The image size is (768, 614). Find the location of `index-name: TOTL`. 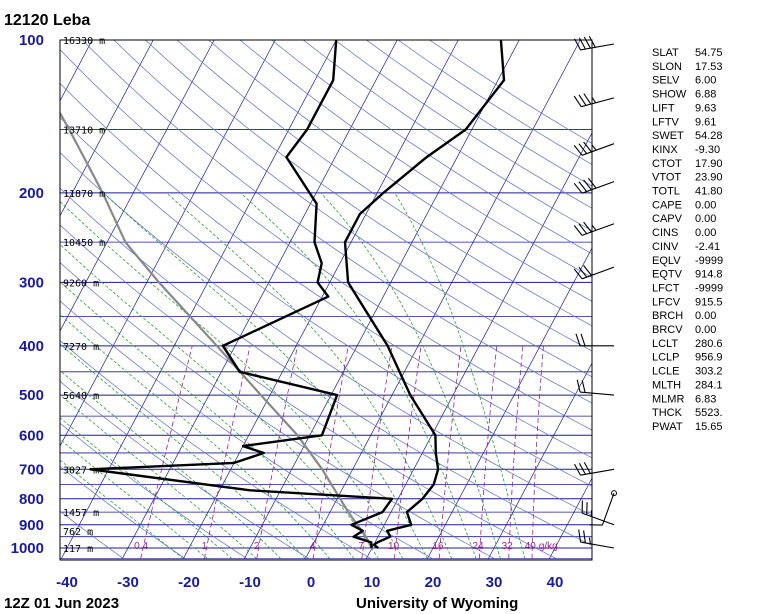

index-name: TOTL is located at coordinates (666, 192).